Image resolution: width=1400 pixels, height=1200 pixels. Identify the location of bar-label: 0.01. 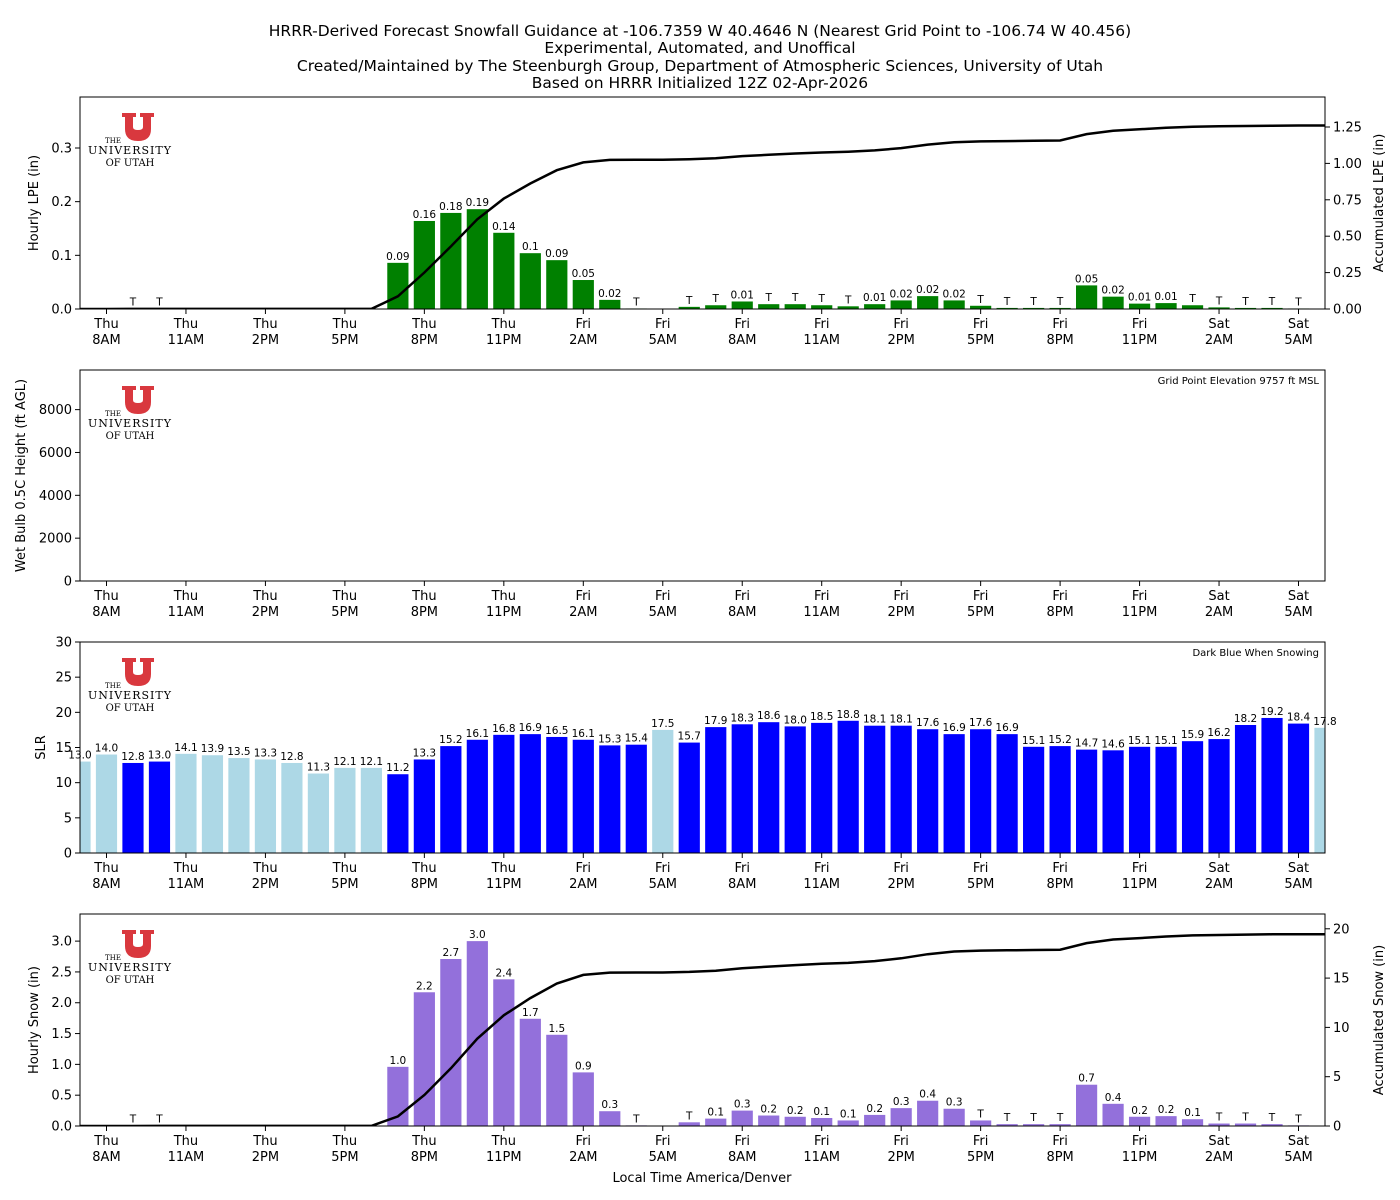
(742, 295).